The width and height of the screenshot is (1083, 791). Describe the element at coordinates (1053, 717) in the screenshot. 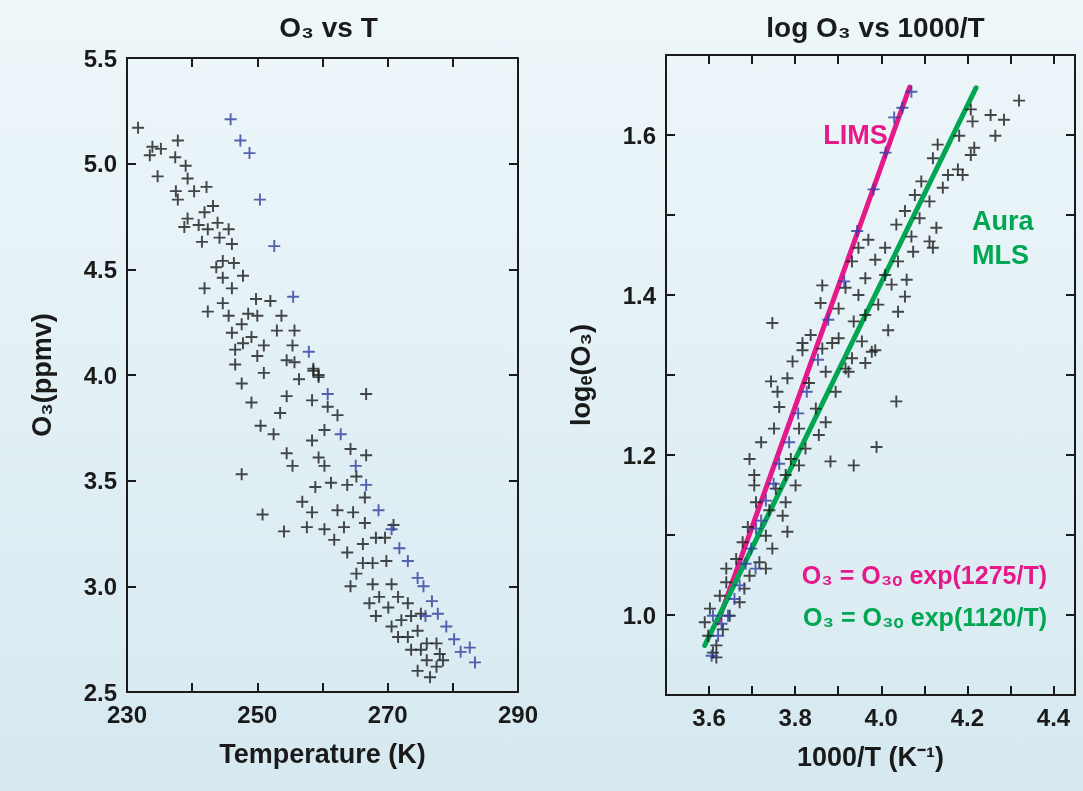

I see `x-tick-label: 4.4` at that location.